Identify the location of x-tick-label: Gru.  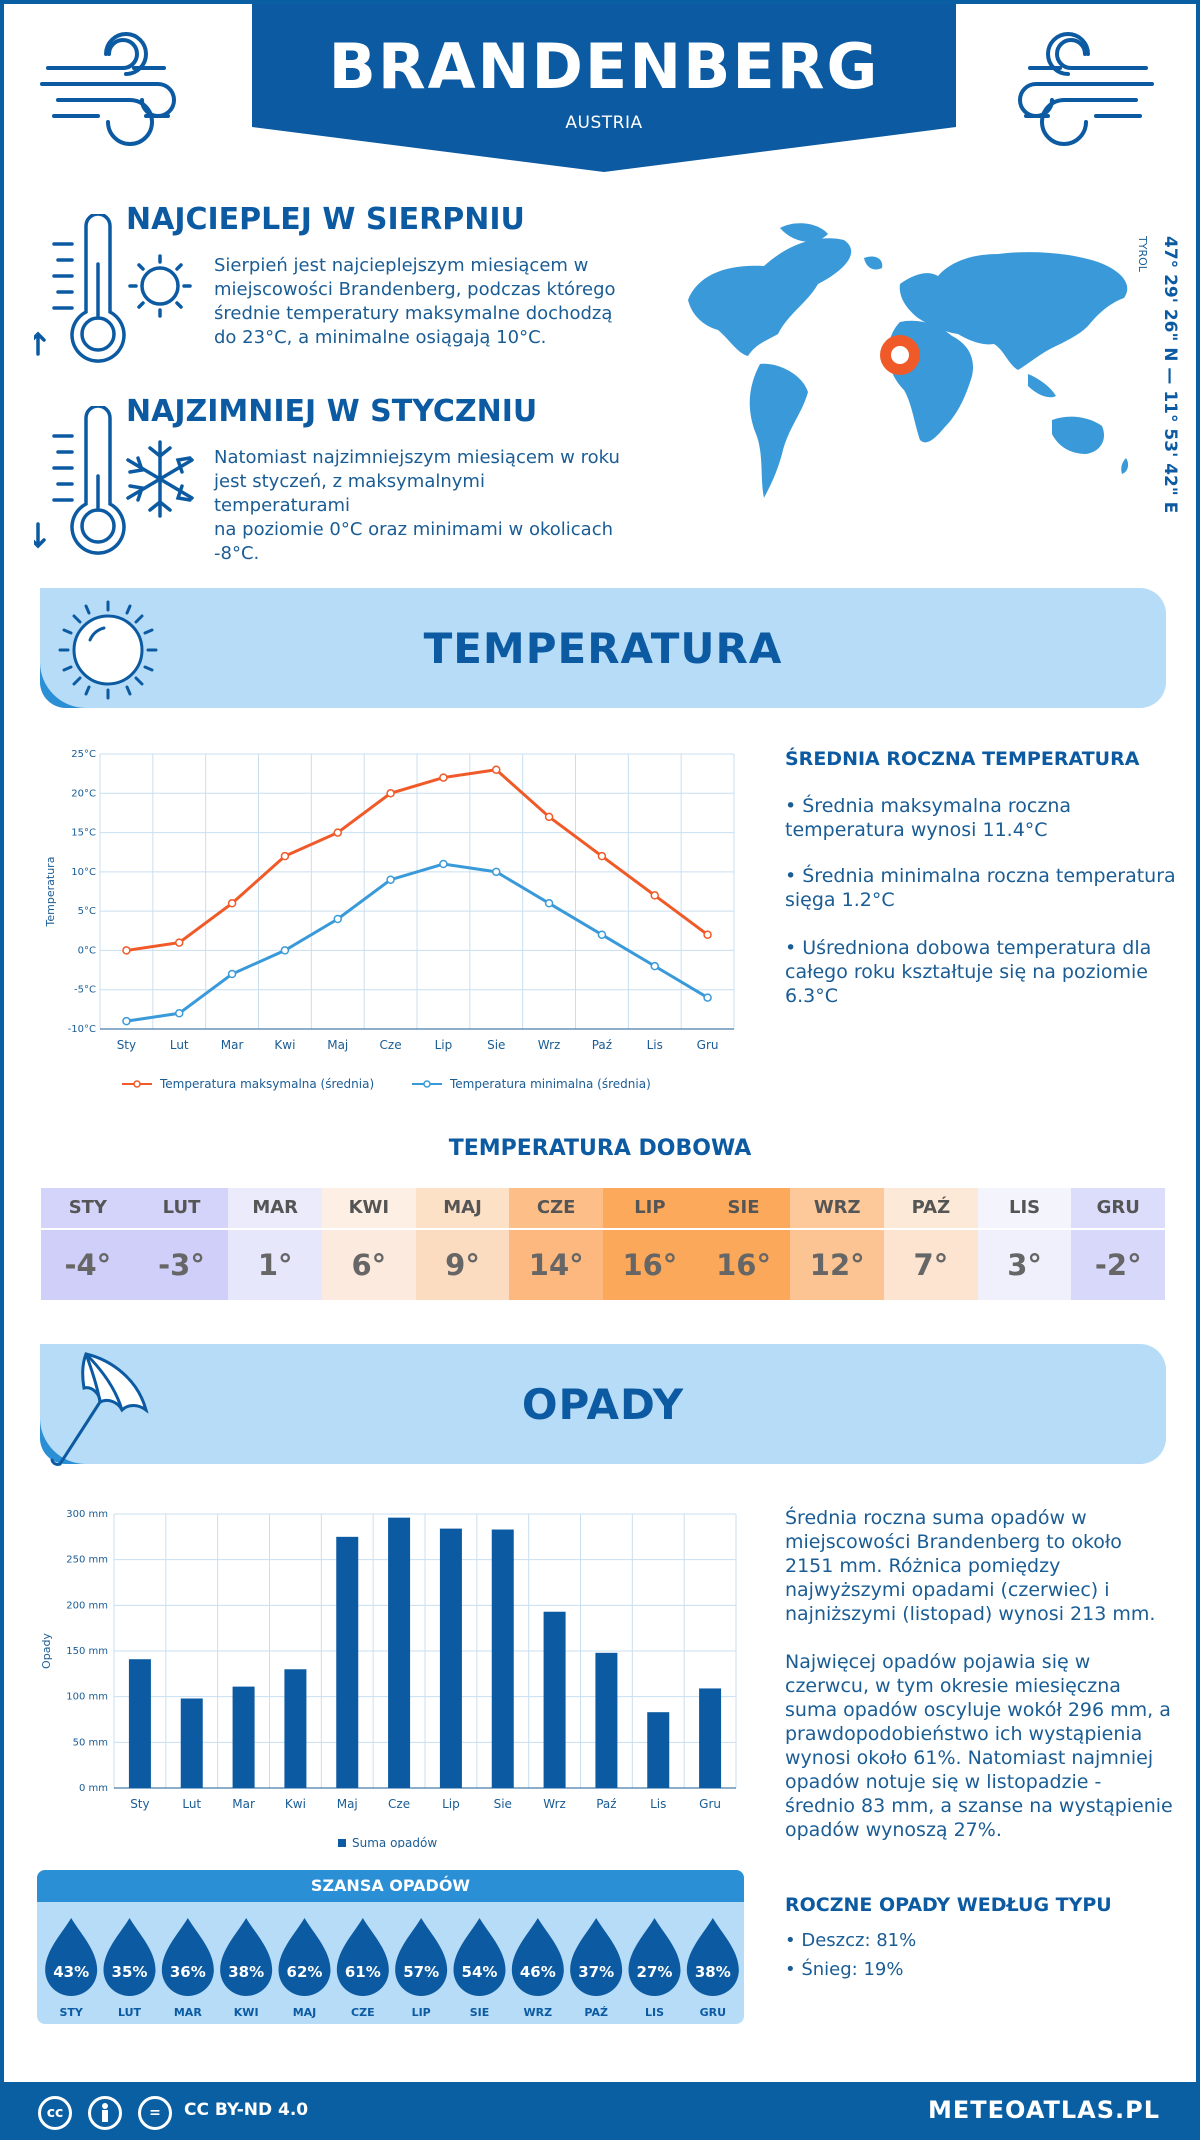
(708, 1045).